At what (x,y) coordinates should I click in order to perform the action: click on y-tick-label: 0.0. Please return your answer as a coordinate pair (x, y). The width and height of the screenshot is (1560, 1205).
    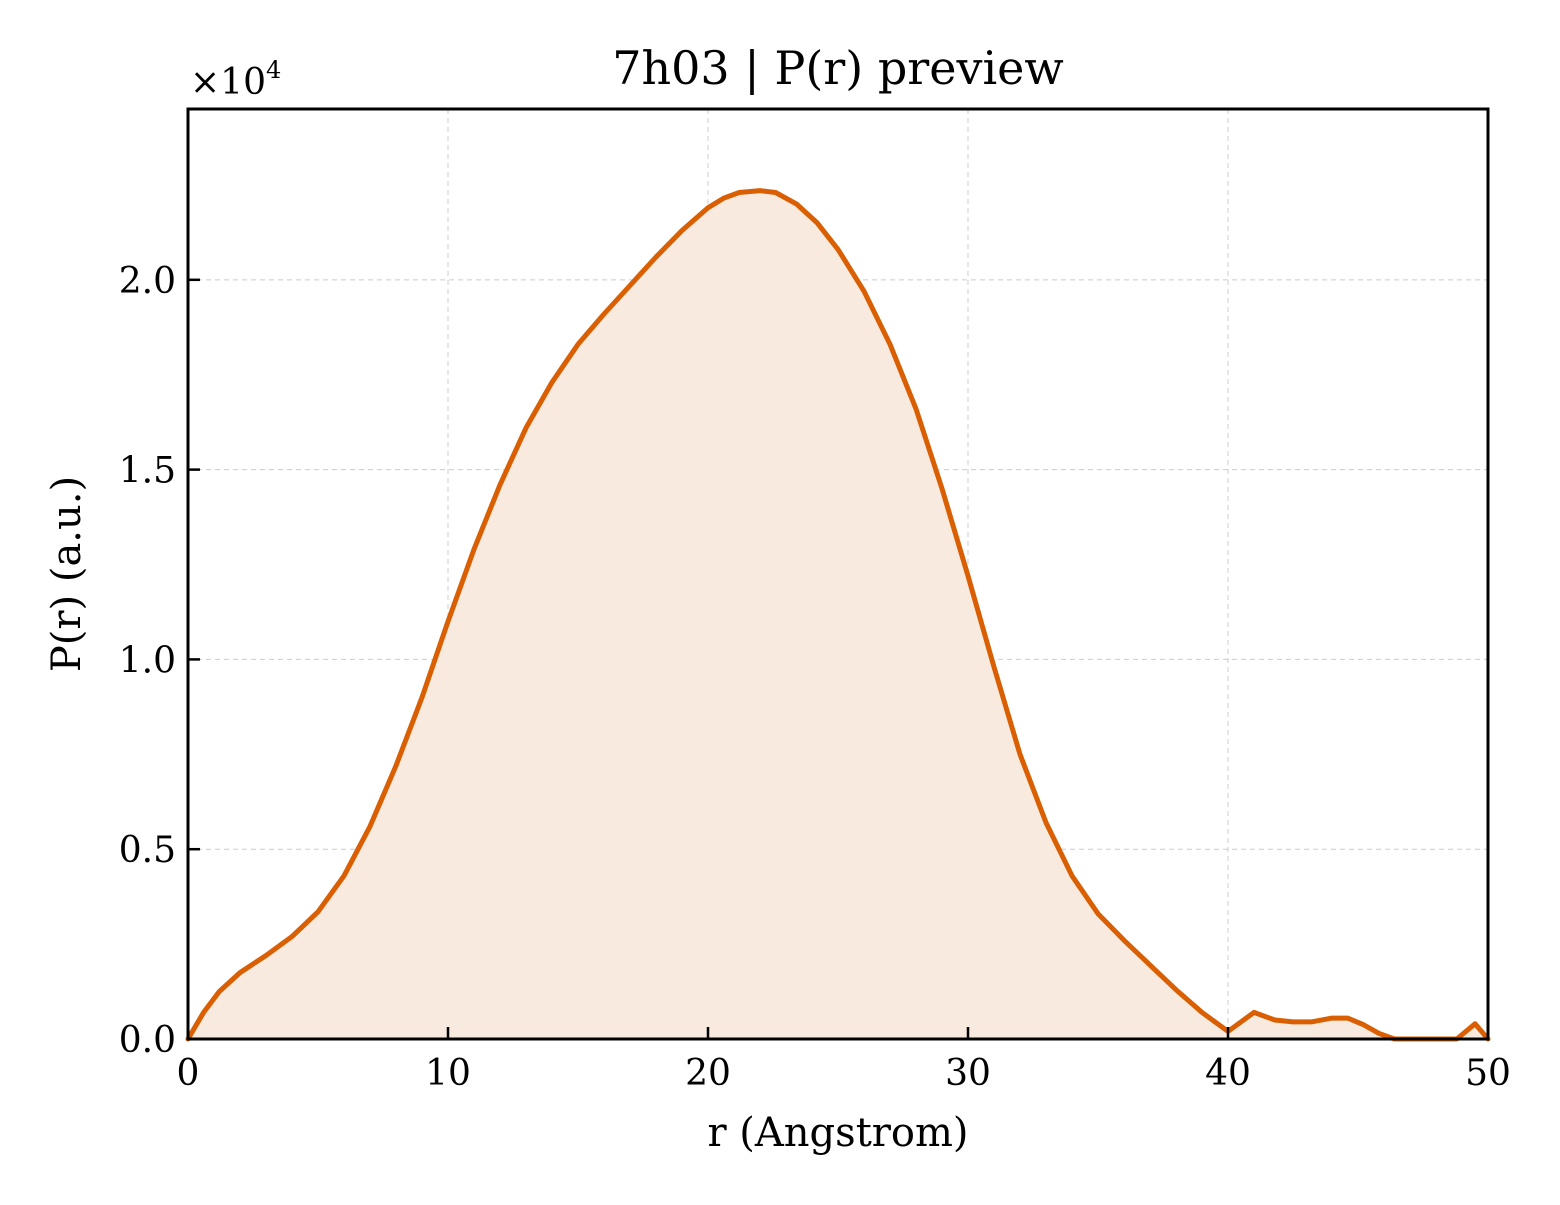
    Looking at the image, I should click on (147, 1040).